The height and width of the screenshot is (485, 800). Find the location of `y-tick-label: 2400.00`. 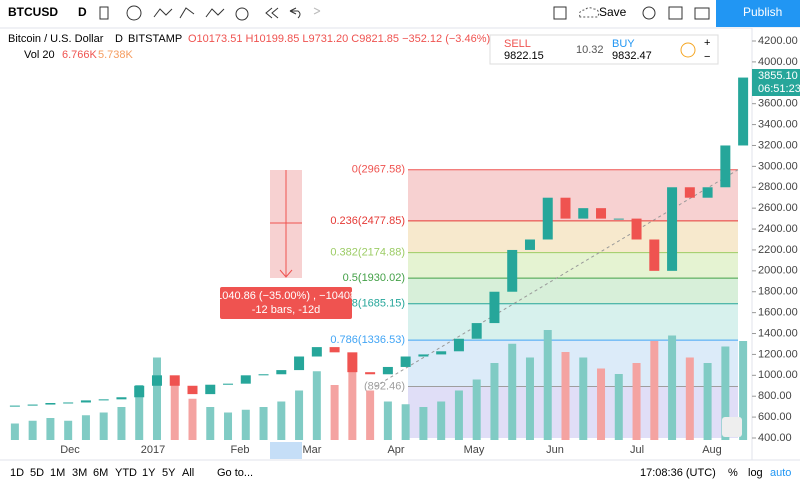

y-tick-label: 2400.00 is located at coordinates (778, 229).